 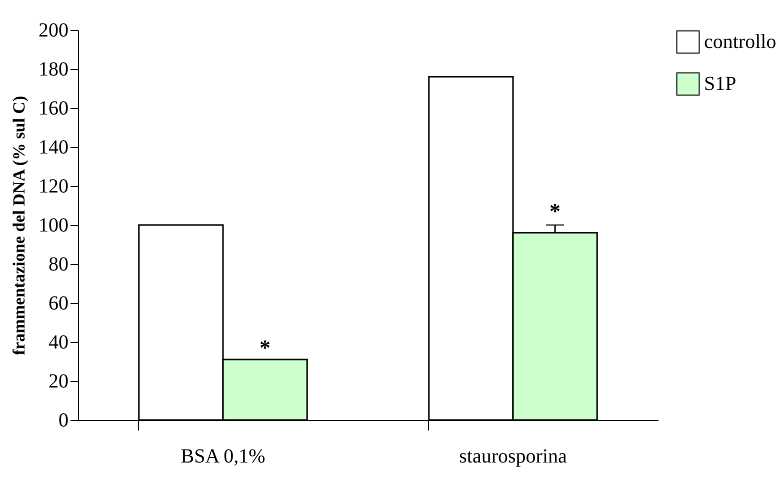 What do you see at coordinates (740, 42) in the screenshot?
I see `legend-label: controllo` at bounding box center [740, 42].